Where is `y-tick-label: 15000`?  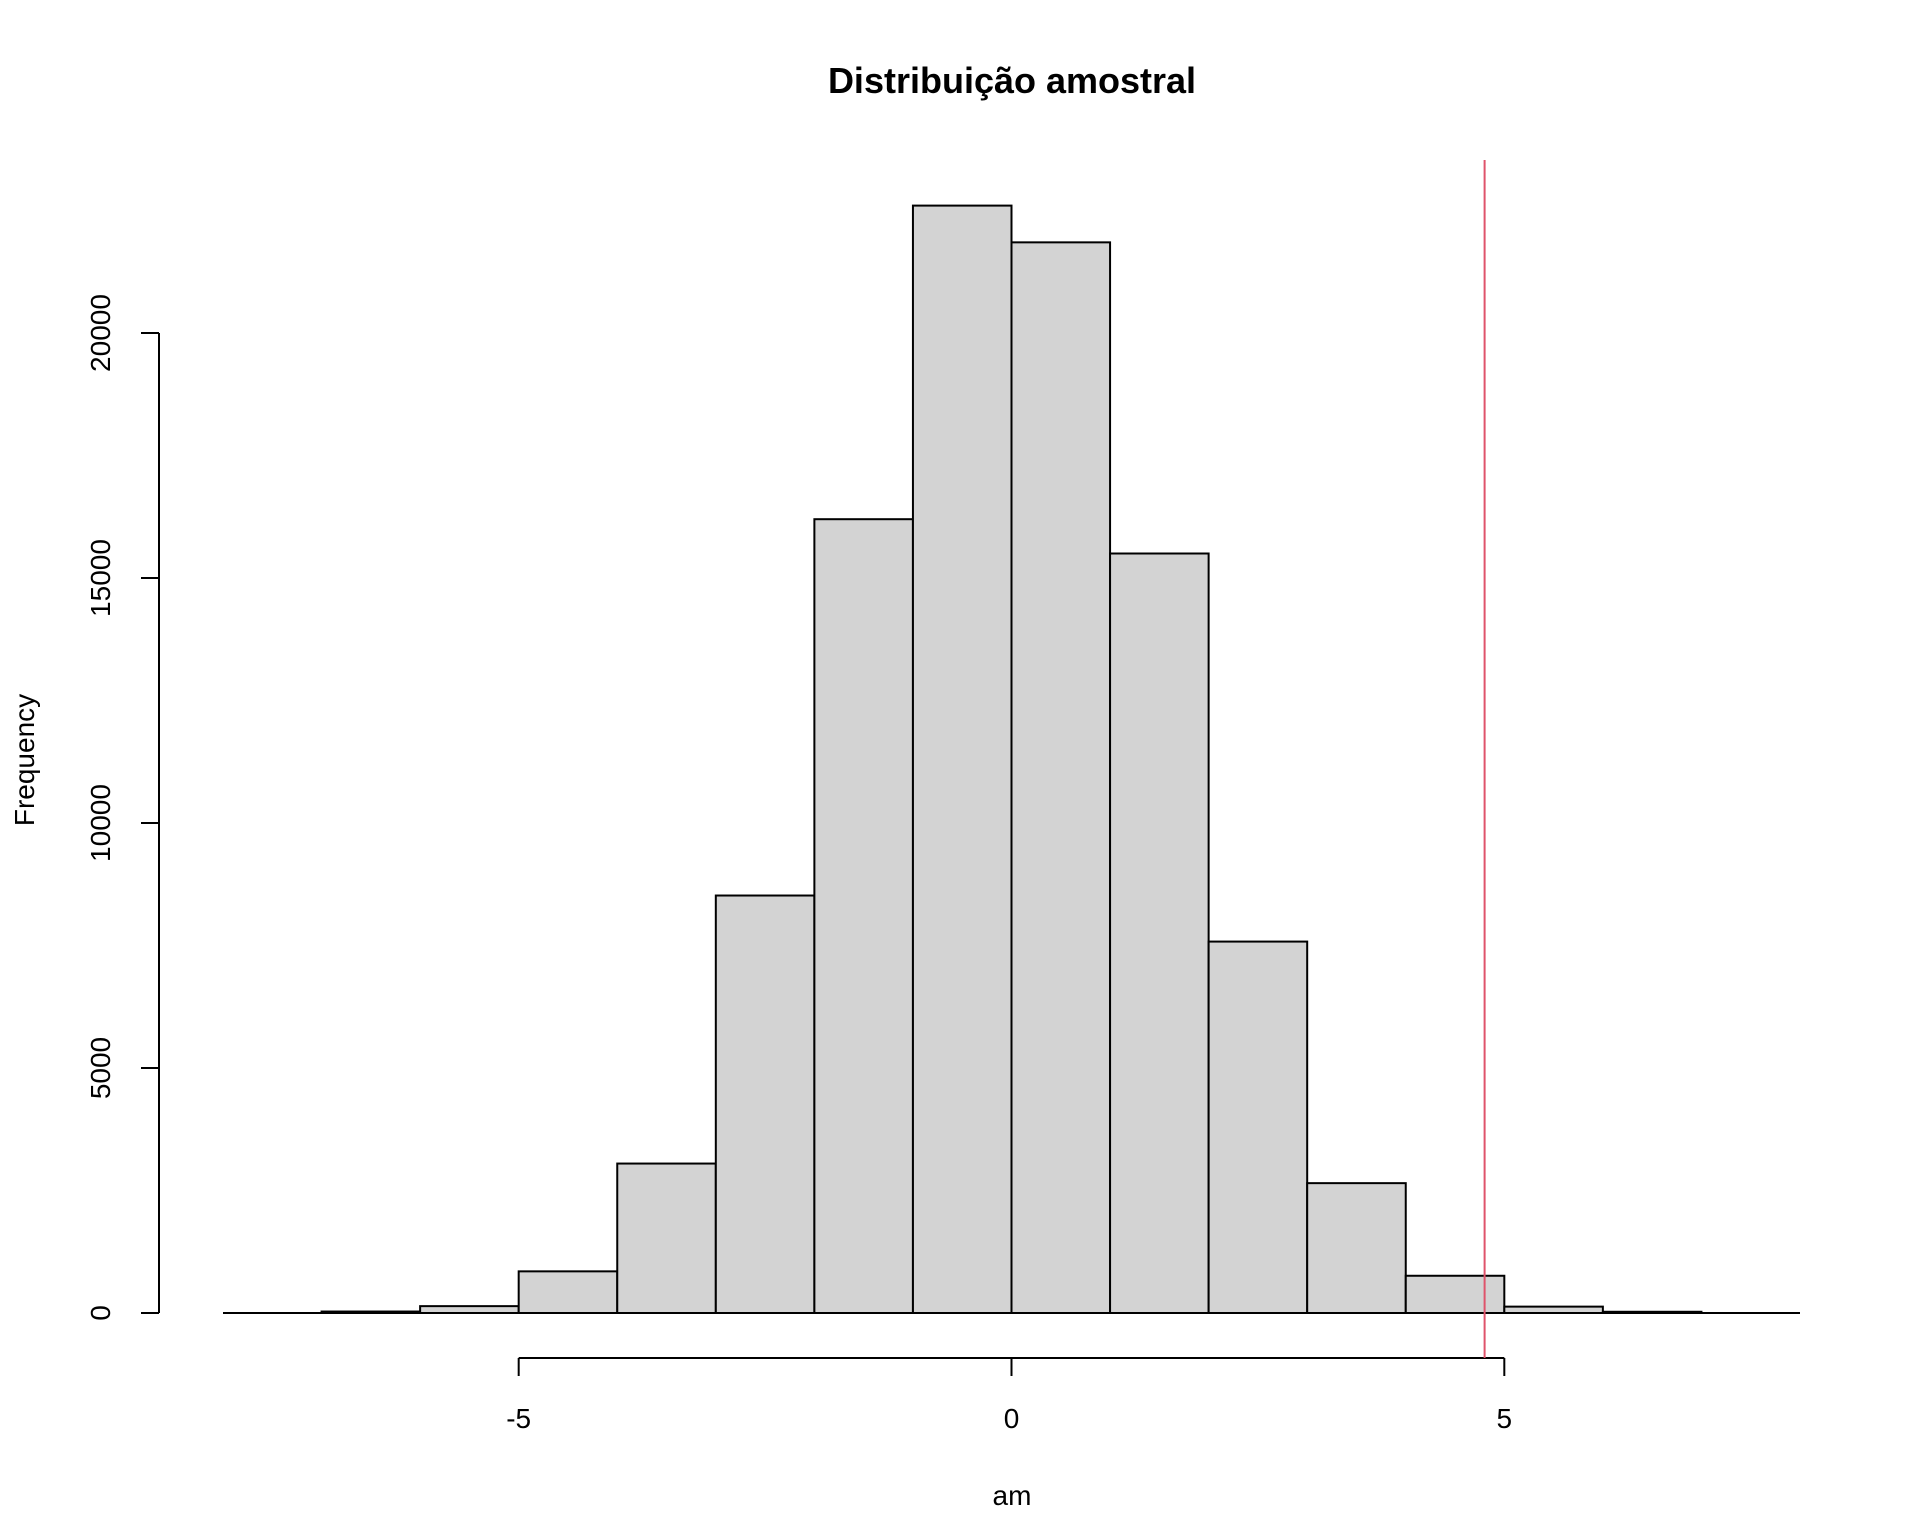
y-tick-label: 15000 is located at coordinates (100, 578).